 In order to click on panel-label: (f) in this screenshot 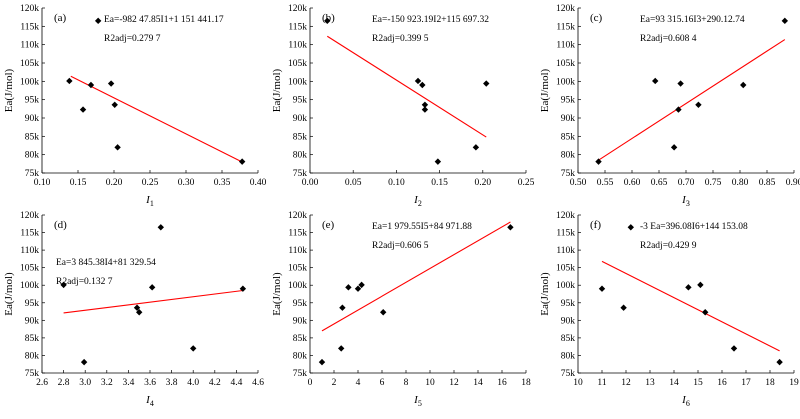, I will do `click(595, 225)`.